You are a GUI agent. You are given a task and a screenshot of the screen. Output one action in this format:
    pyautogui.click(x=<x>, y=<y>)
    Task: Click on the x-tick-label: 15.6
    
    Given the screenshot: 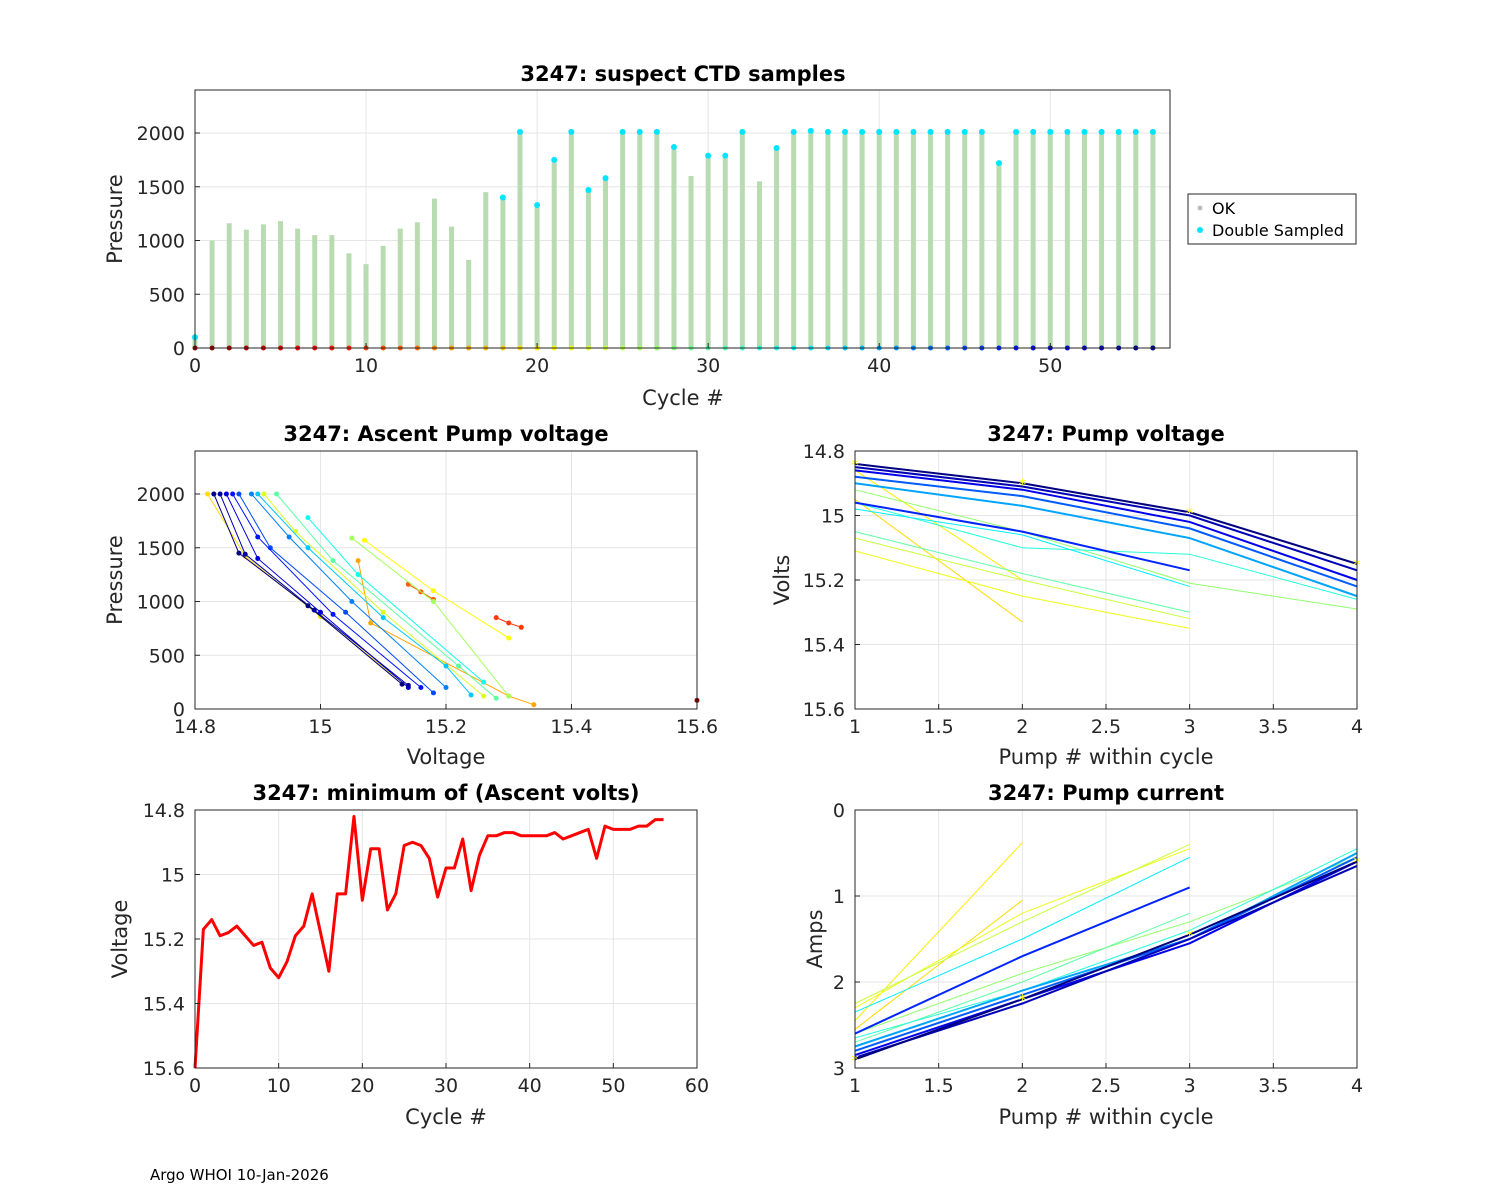 What is the action you would take?
    pyautogui.click(x=697, y=727)
    